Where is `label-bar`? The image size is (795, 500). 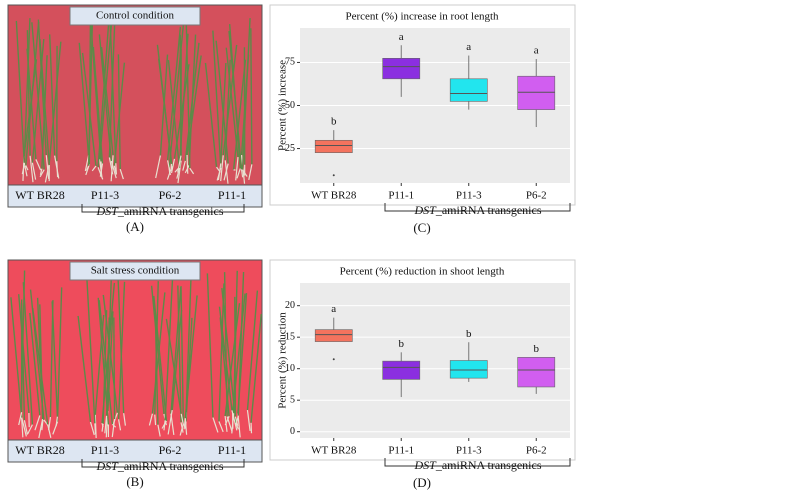 label-bar is located at coordinates (135, 196).